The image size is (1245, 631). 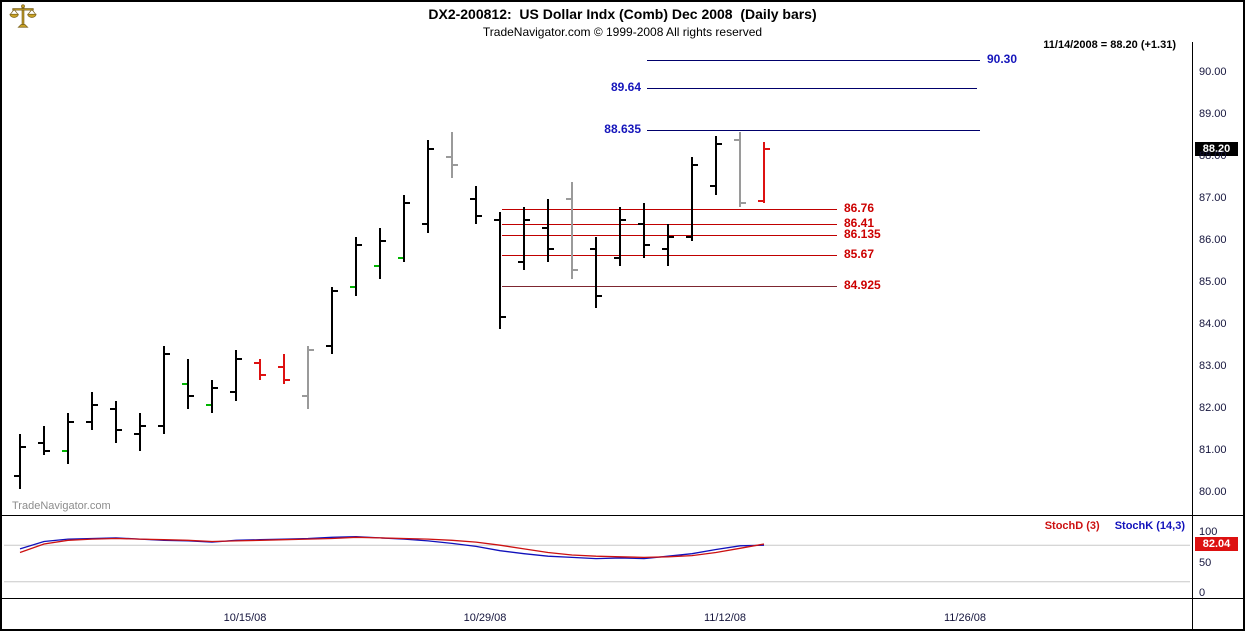 I want to click on panel-separator-top, so click(x=622, y=515).